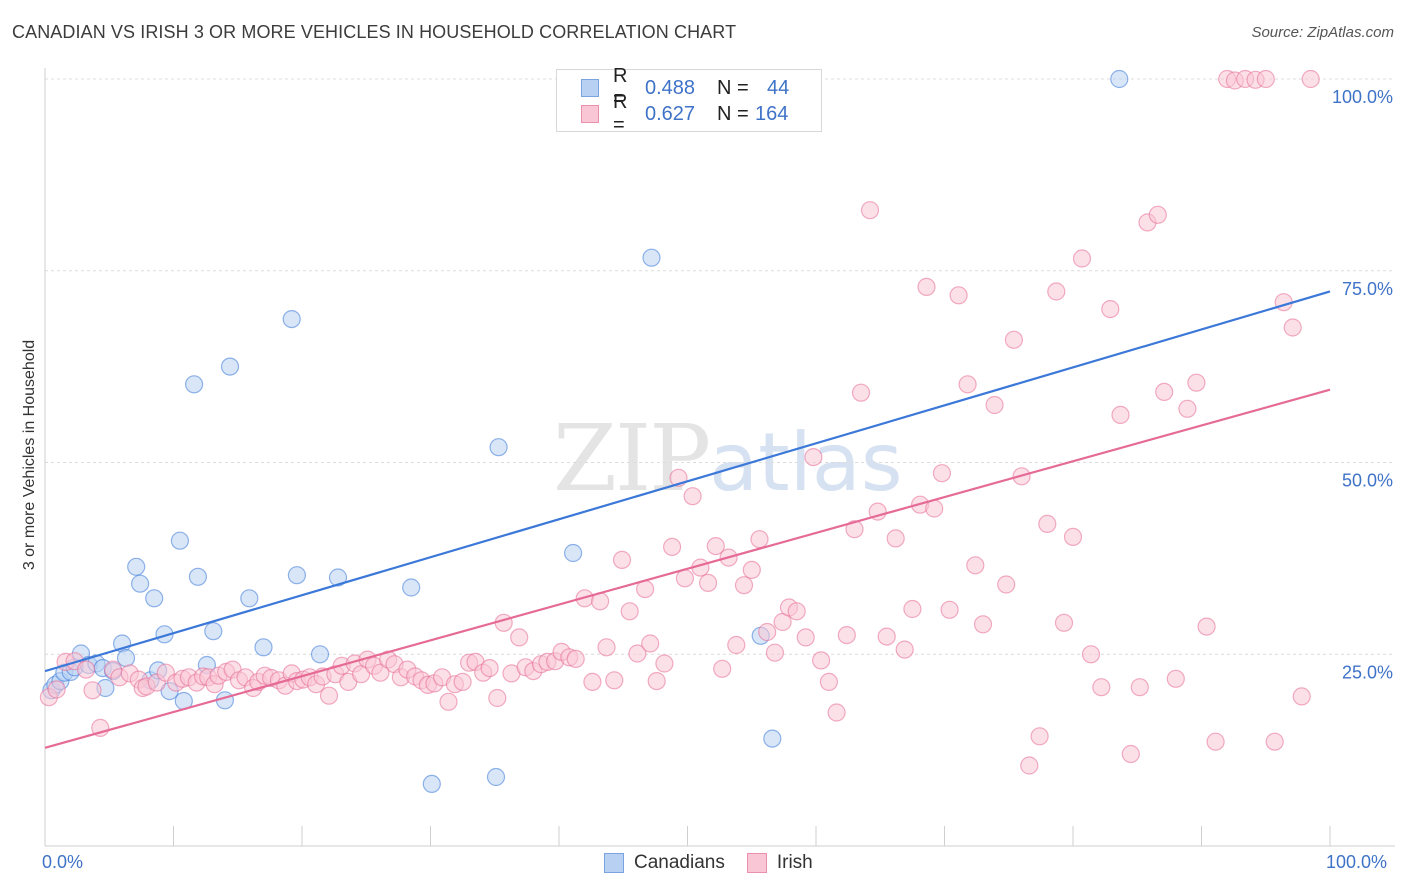 This screenshot has width=1406, height=892. What do you see at coordinates (1367, 672) in the screenshot?
I see `y-tick-label: 25.0%` at bounding box center [1367, 672].